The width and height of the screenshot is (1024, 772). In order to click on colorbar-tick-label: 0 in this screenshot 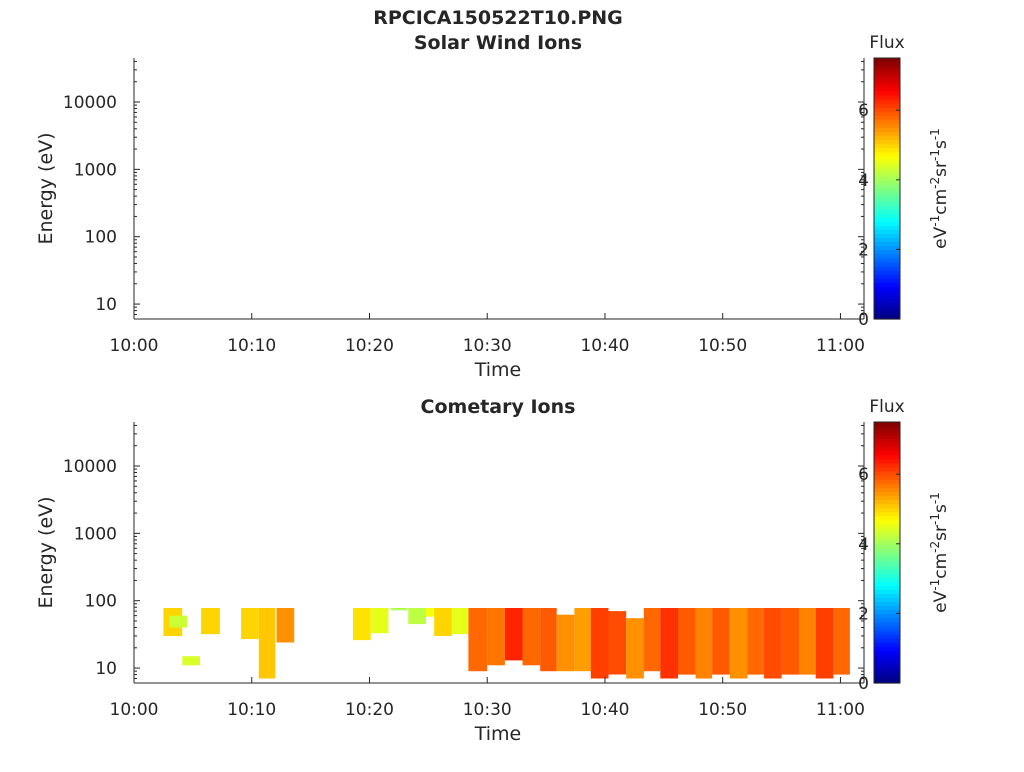, I will do `click(863, 320)`.